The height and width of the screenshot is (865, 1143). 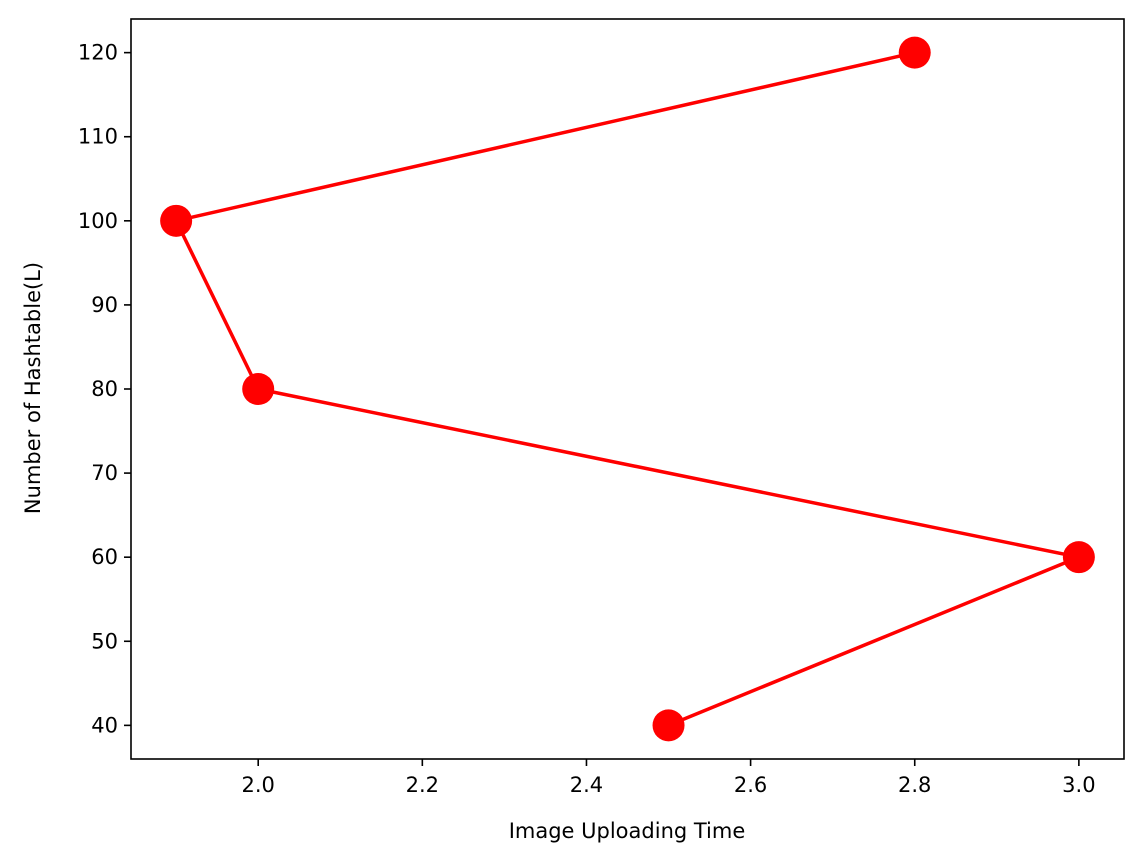 What do you see at coordinates (98, 53) in the screenshot?
I see `y-tick-label: 120` at bounding box center [98, 53].